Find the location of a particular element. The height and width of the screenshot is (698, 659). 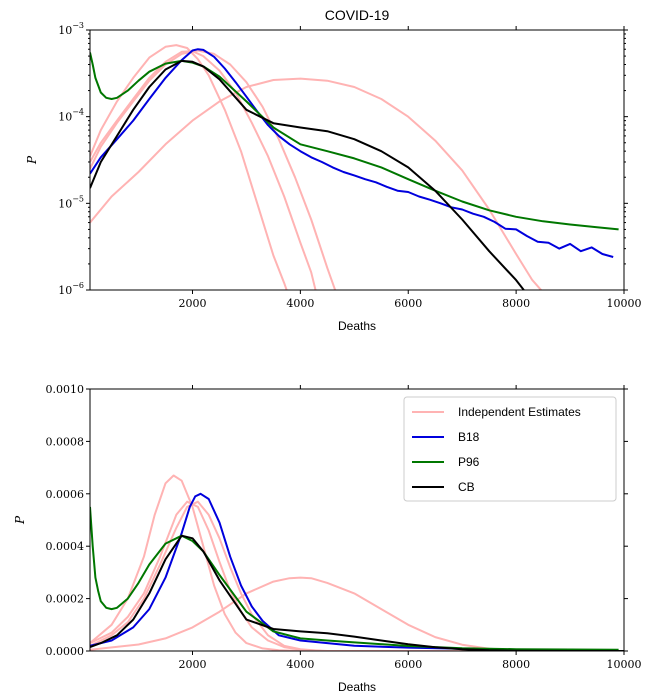

y-tick-label: 0.0004 is located at coordinates (65, 546).